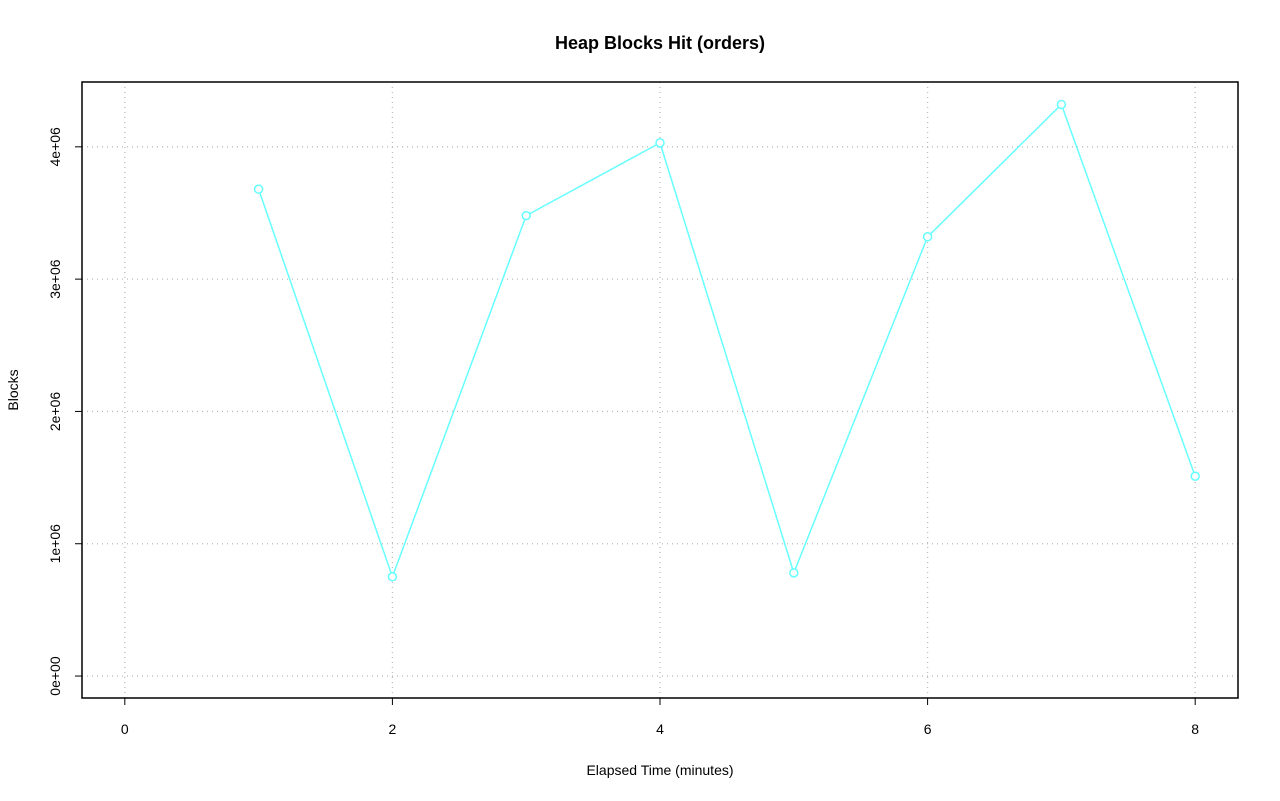 Image resolution: width=1280 pixels, height=801 pixels. Describe the element at coordinates (55, 147) in the screenshot. I see `y-tick-label: 4e+06` at that location.